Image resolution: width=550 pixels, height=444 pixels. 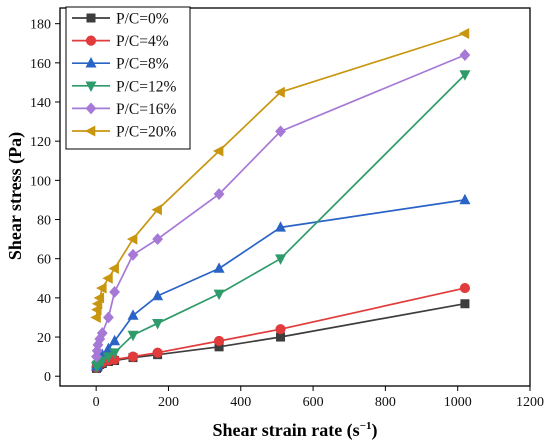 I want to click on legend-label: P/C=4%, so click(x=142, y=41).